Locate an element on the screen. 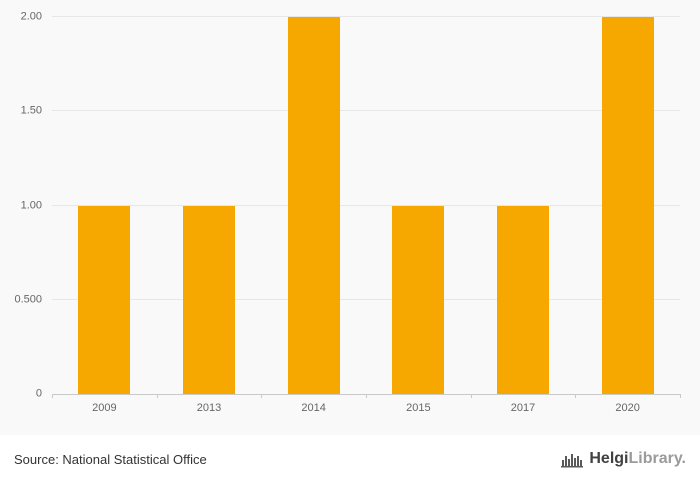 The image size is (700, 483). x-tick-label: 2013 is located at coordinates (209, 408).